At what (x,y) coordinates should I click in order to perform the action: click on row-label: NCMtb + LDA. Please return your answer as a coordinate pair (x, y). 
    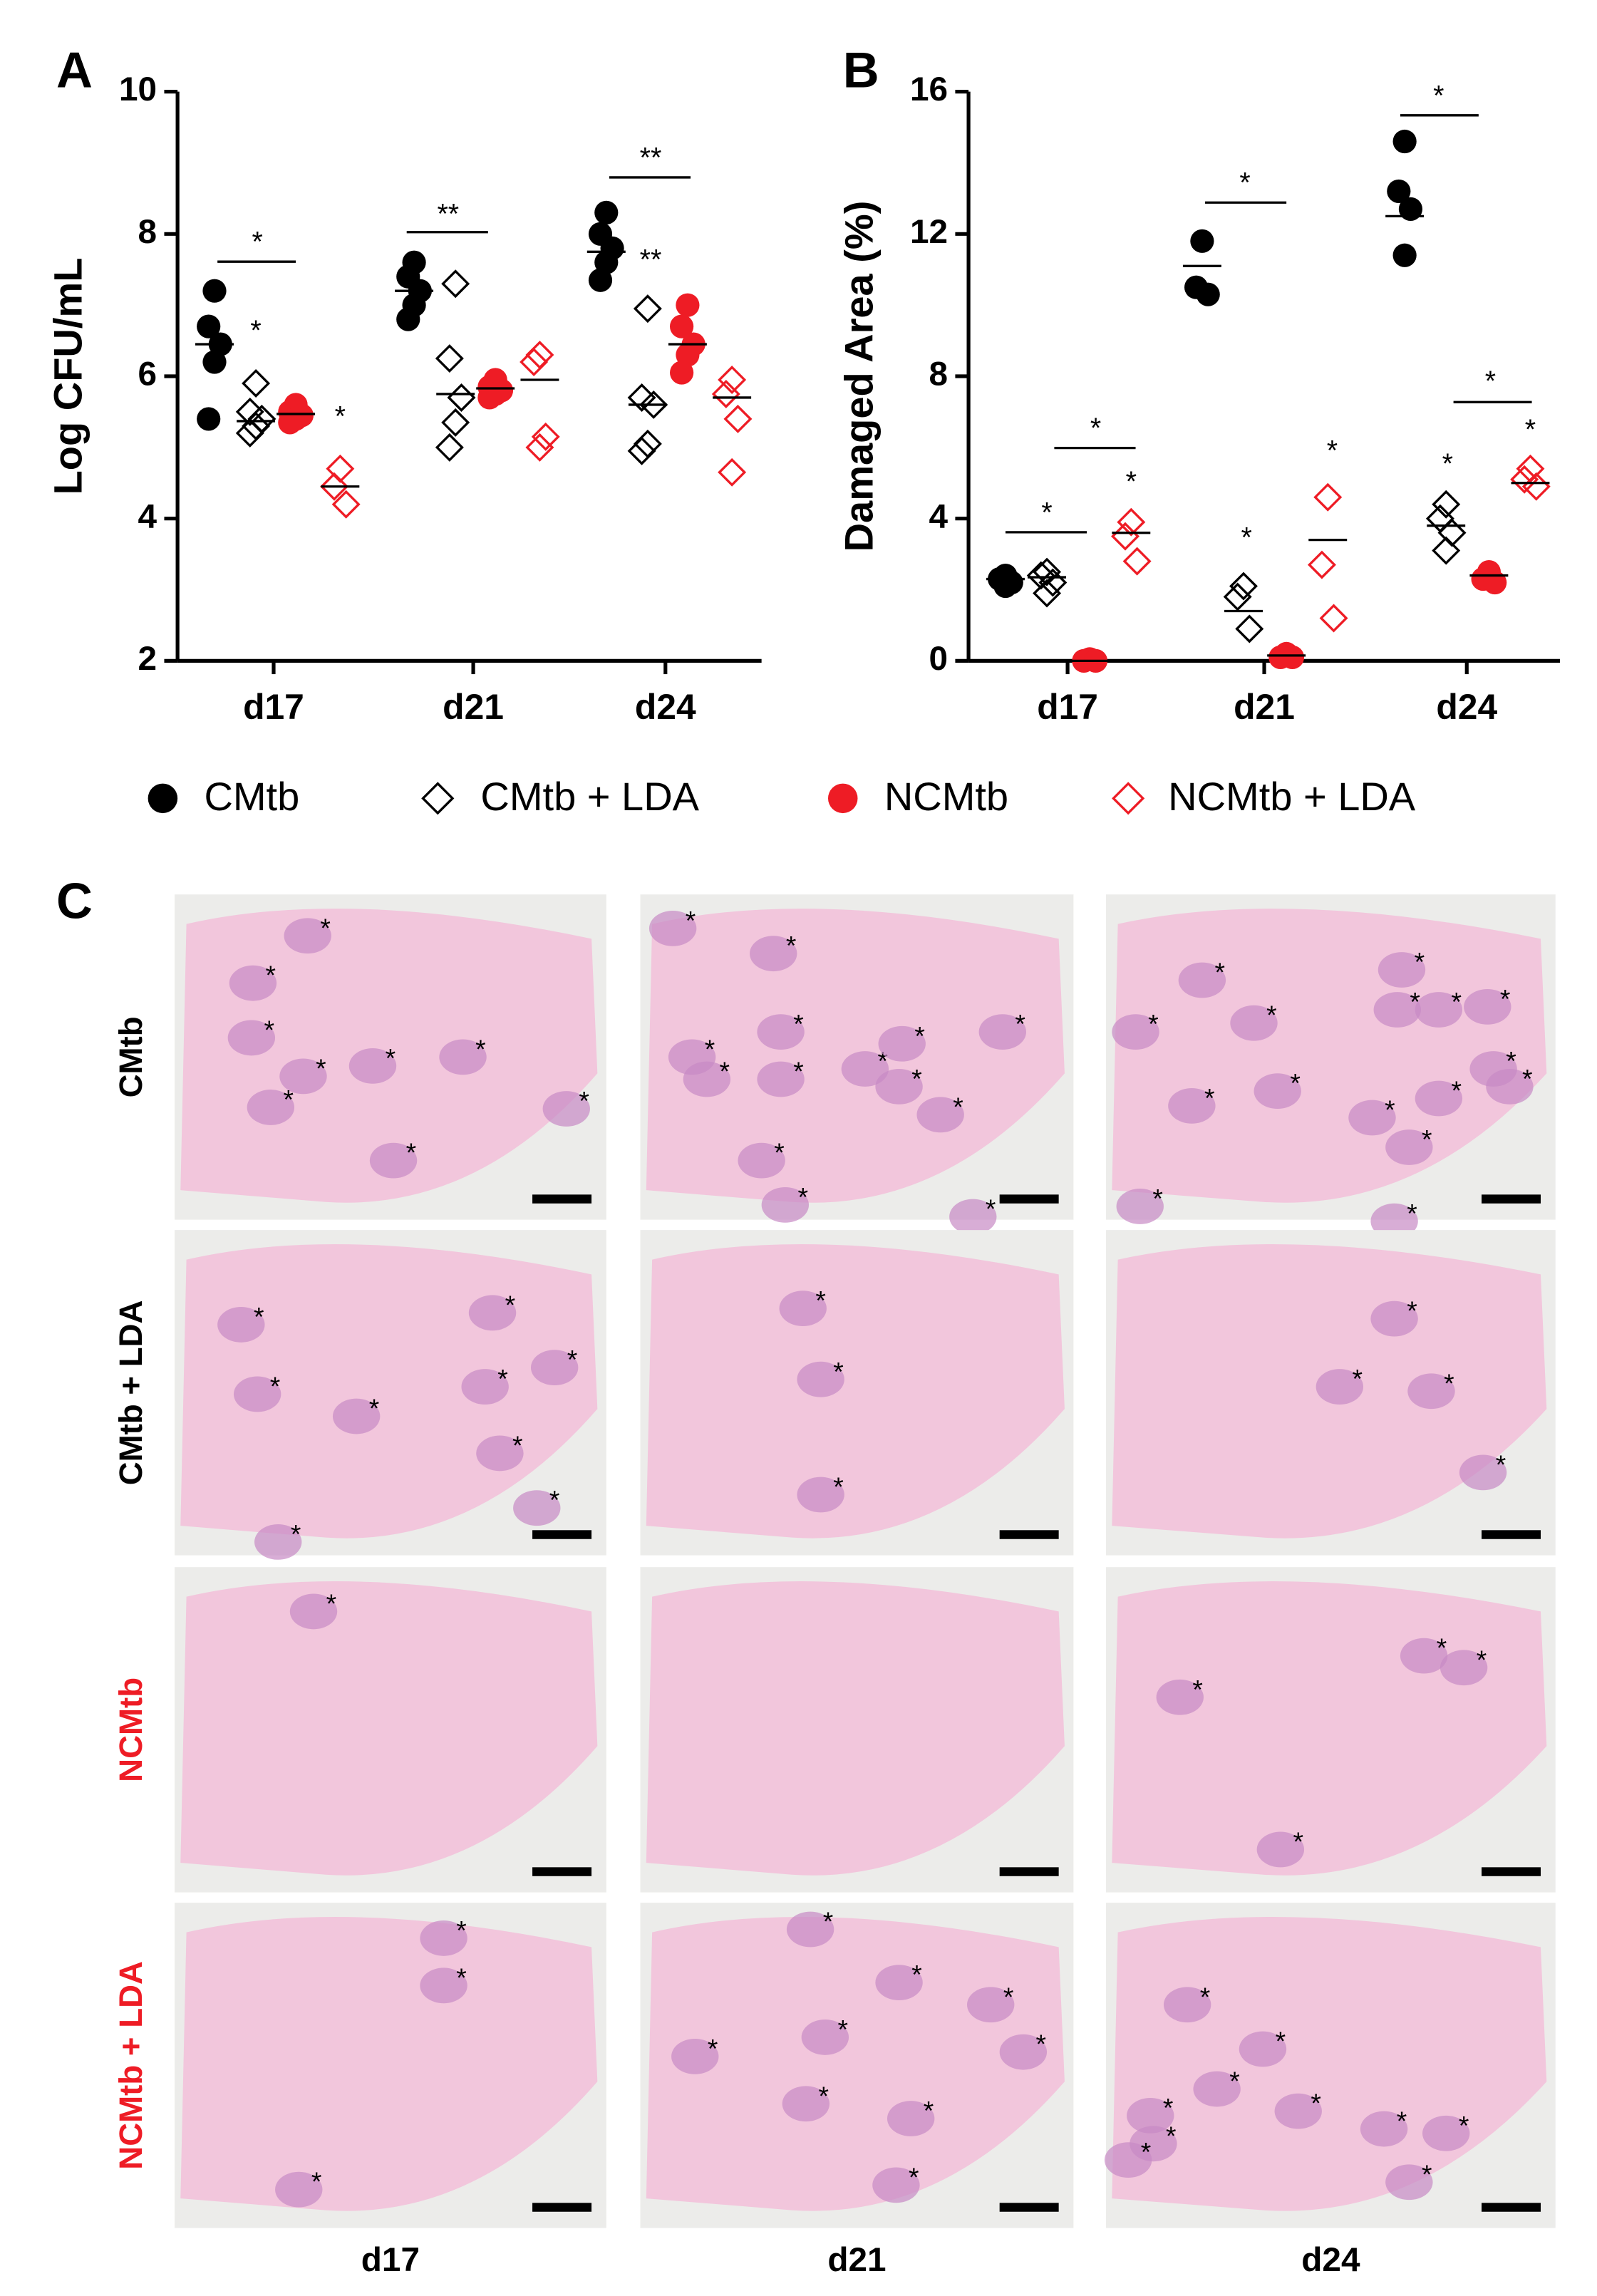
    Looking at the image, I should click on (131, 2065).